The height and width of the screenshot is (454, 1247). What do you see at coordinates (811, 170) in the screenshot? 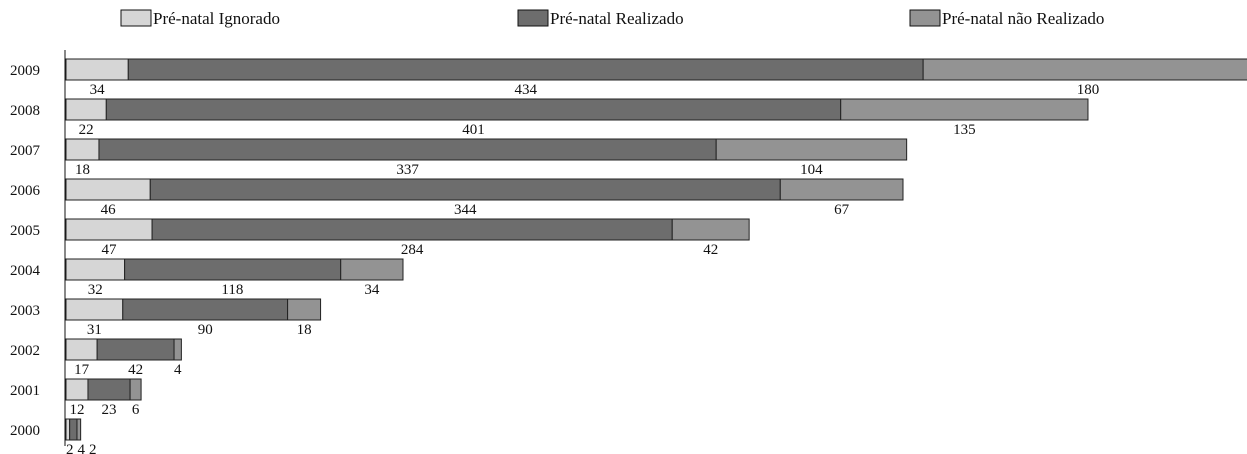
I see `data-label: 104` at bounding box center [811, 170].